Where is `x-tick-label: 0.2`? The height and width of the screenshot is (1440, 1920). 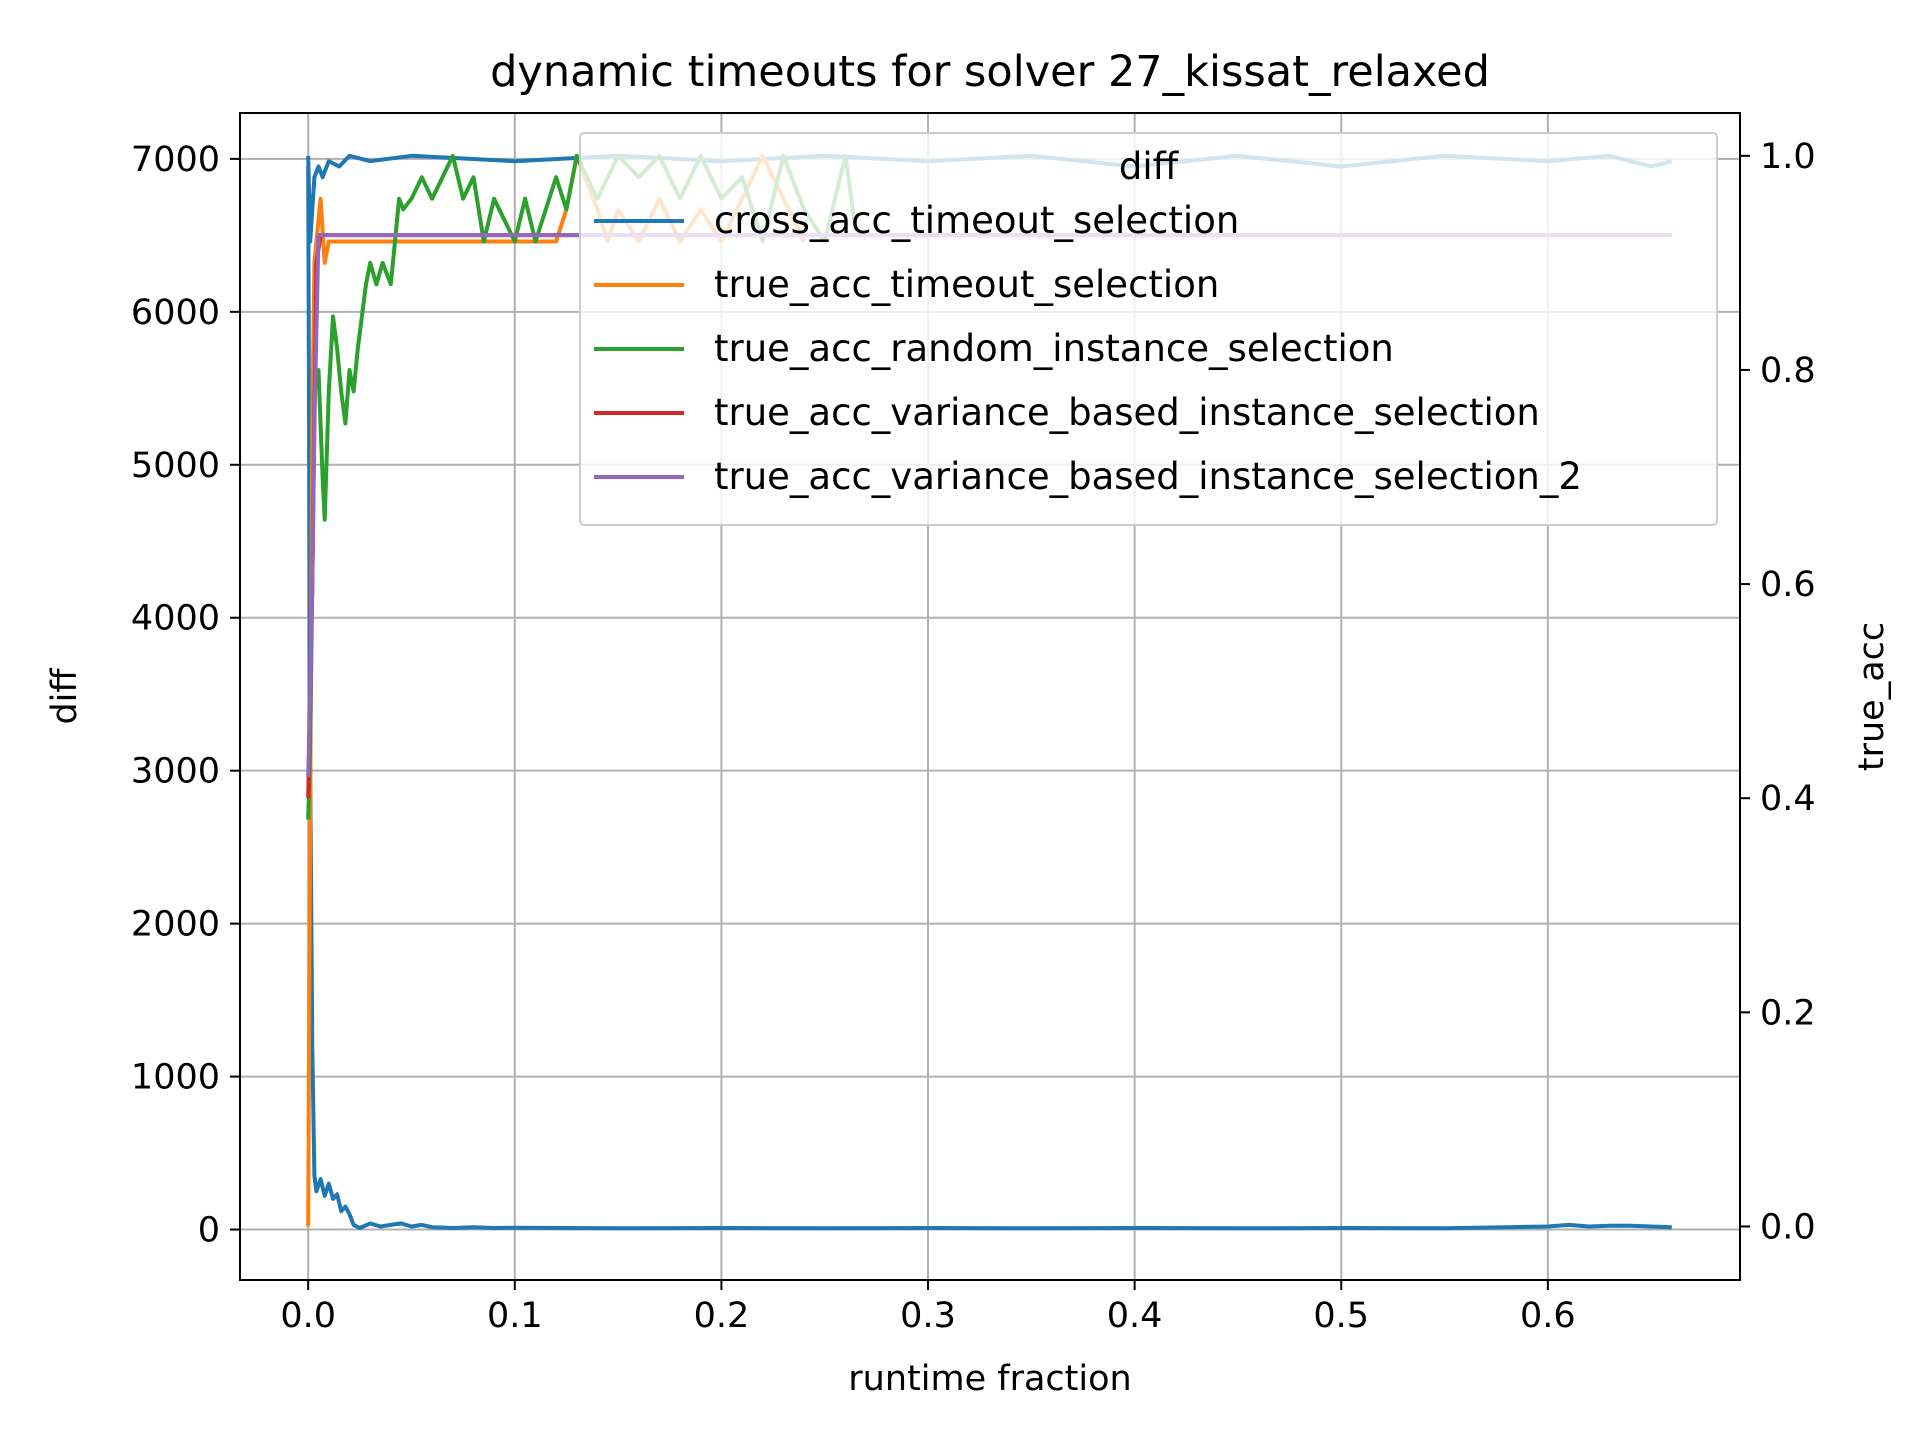
x-tick-label: 0.2 is located at coordinates (722, 1316).